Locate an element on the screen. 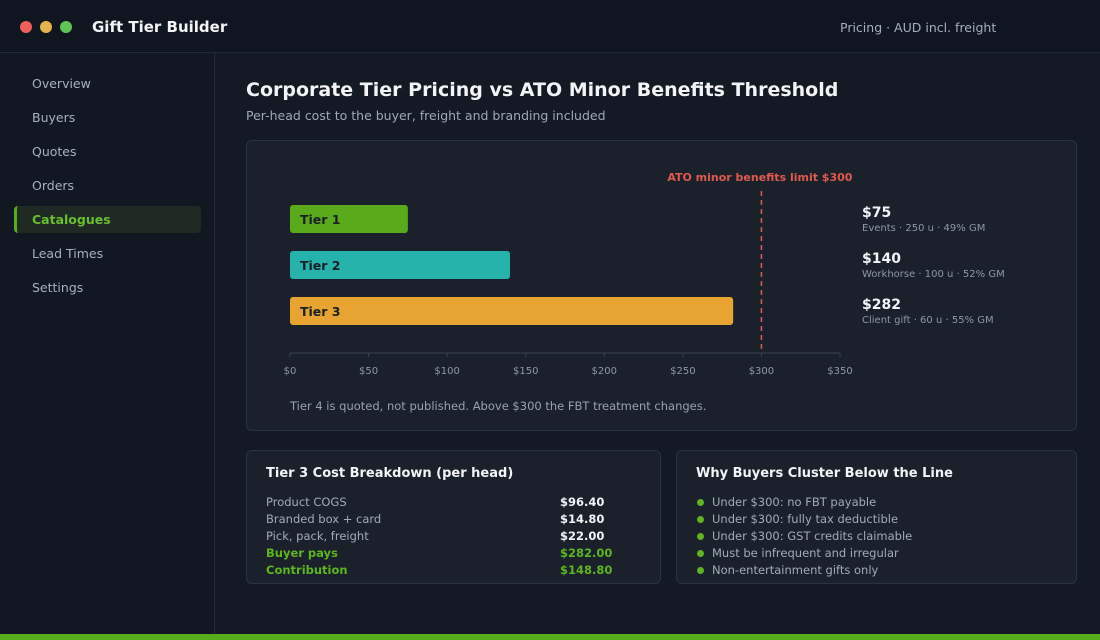  sidebar-item-orders: Orders is located at coordinates (53, 185).